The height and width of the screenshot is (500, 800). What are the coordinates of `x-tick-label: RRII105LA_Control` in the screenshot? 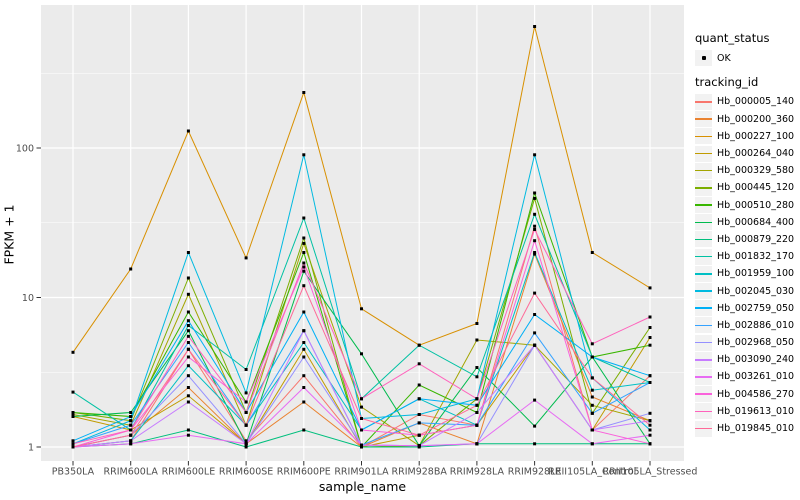 It's located at (592, 472).